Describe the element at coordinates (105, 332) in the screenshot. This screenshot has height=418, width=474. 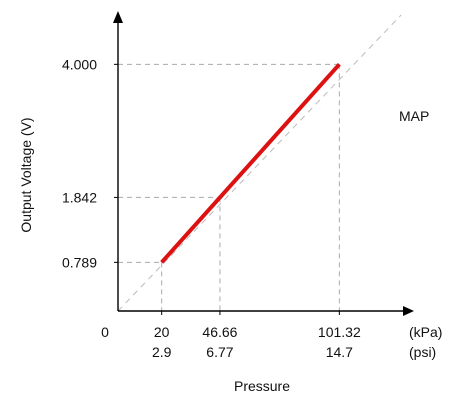
I see `origin-label: 0` at that location.